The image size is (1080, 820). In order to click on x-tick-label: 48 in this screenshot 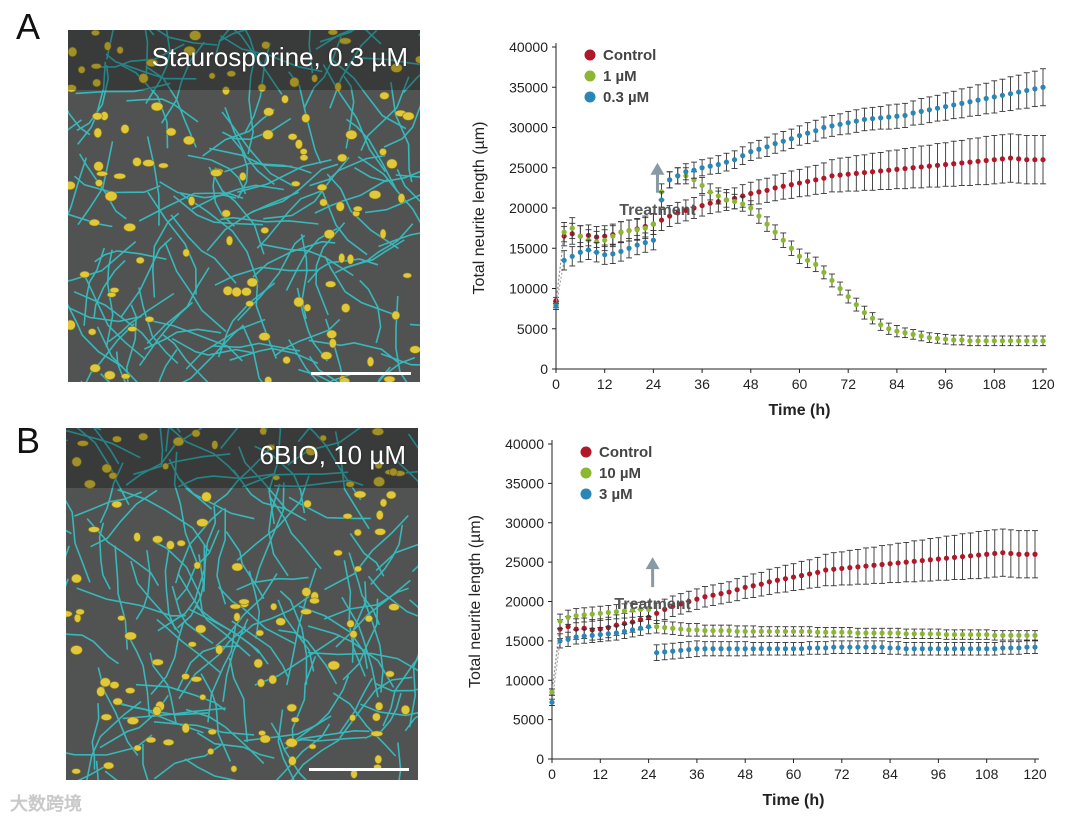, I will do `click(745, 774)`.